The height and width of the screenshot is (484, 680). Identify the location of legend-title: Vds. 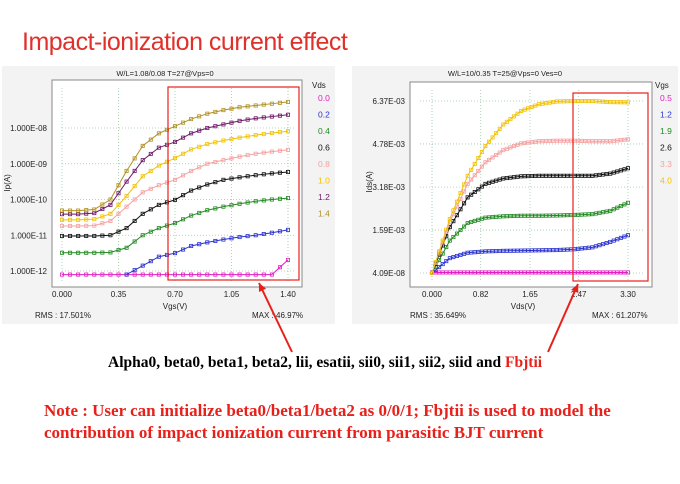
(319, 85).